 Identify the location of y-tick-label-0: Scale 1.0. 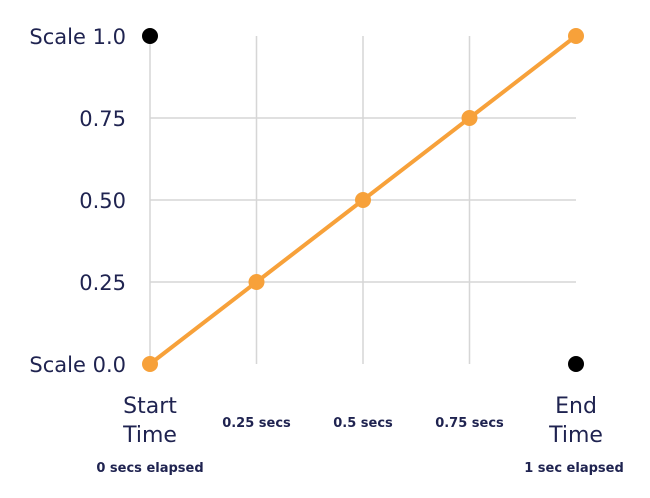
(77, 37).